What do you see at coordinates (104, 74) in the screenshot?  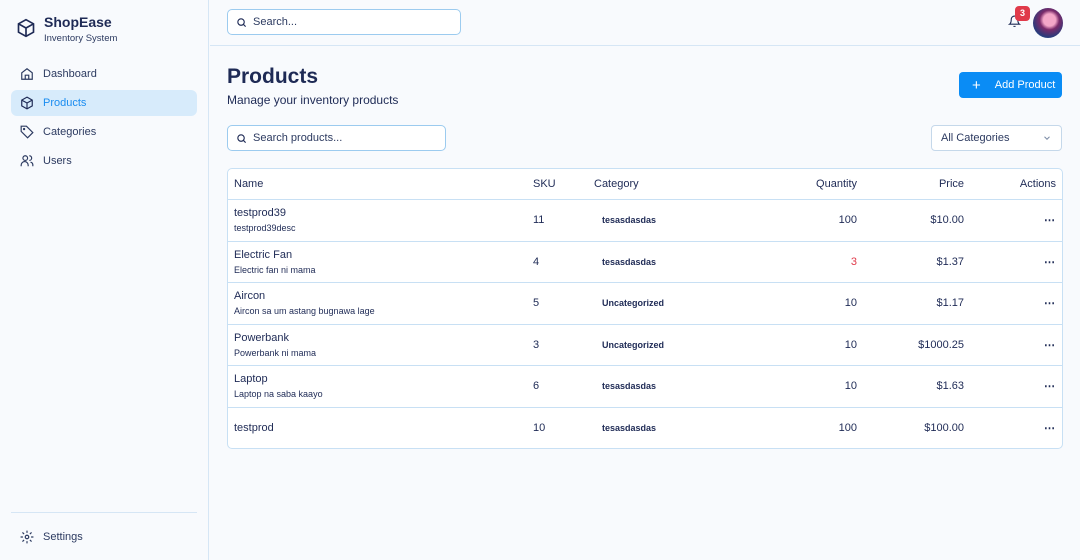 I see `sidebar-item-dashboard: Dashboard` at bounding box center [104, 74].